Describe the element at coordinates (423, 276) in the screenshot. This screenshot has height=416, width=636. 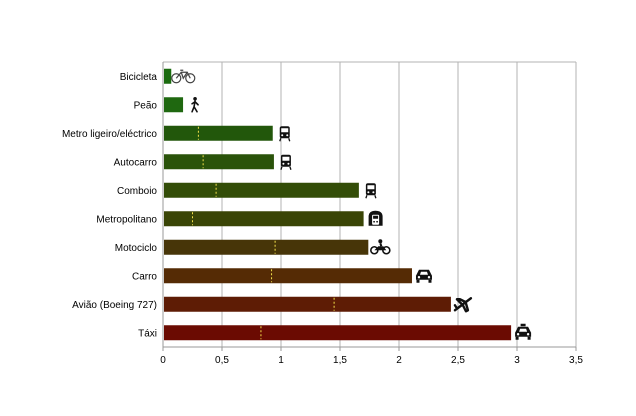
I see `car-icon` at that location.